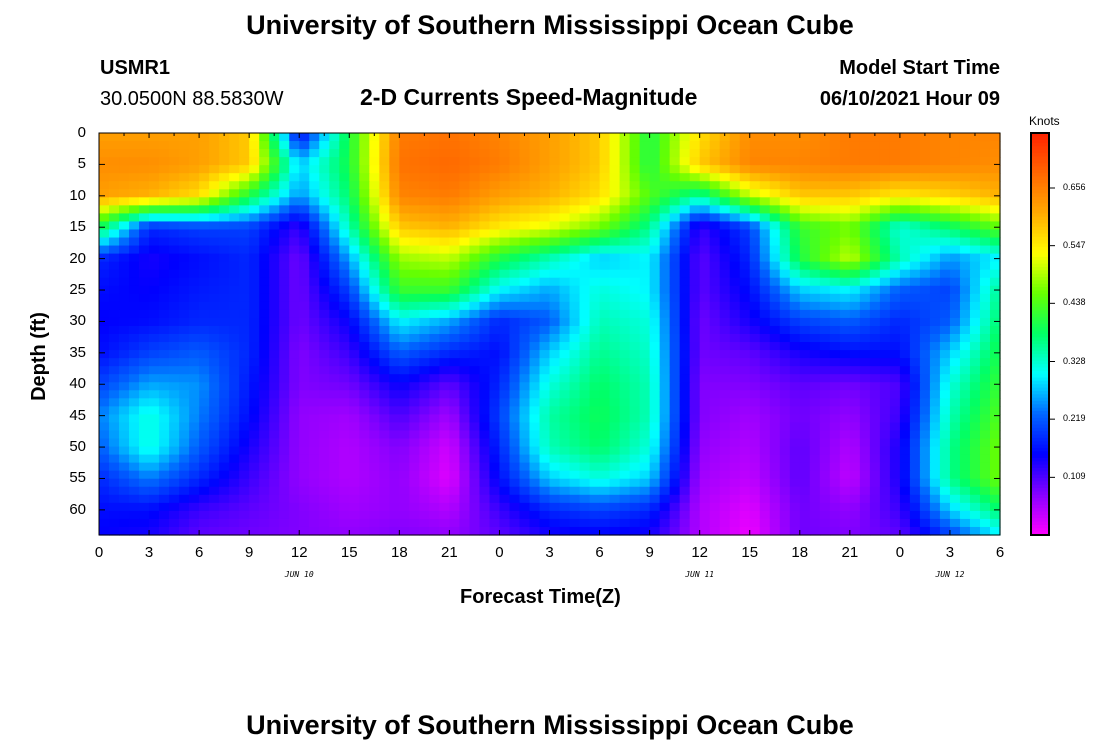 The image size is (1100, 750). I want to click on y-tick-label: 50, so click(77, 447).